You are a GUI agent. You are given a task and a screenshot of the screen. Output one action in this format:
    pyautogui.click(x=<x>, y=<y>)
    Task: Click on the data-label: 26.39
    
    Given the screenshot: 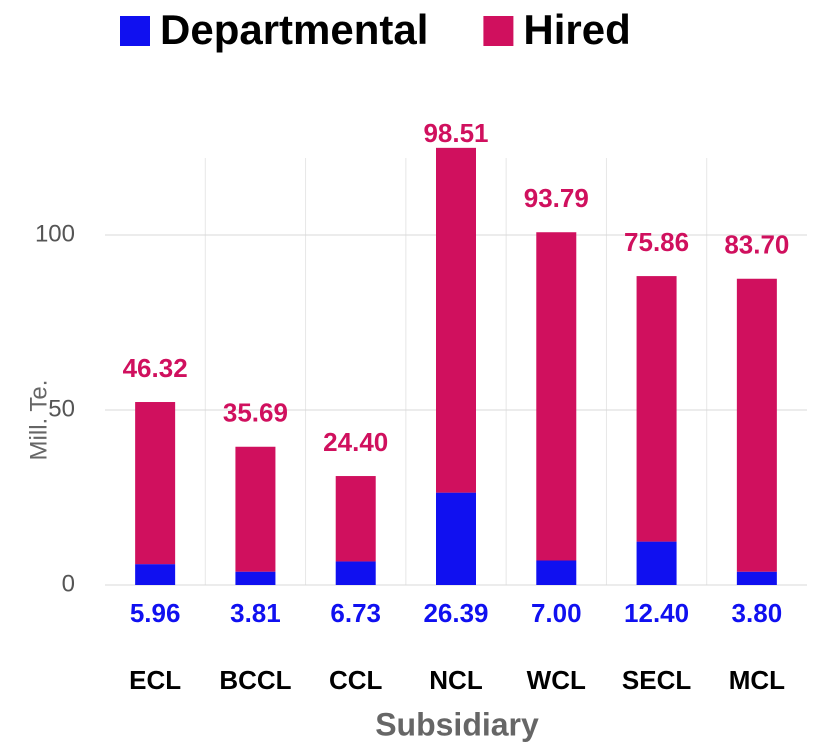 What is the action you would take?
    pyautogui.click(x=455, y=613)
    